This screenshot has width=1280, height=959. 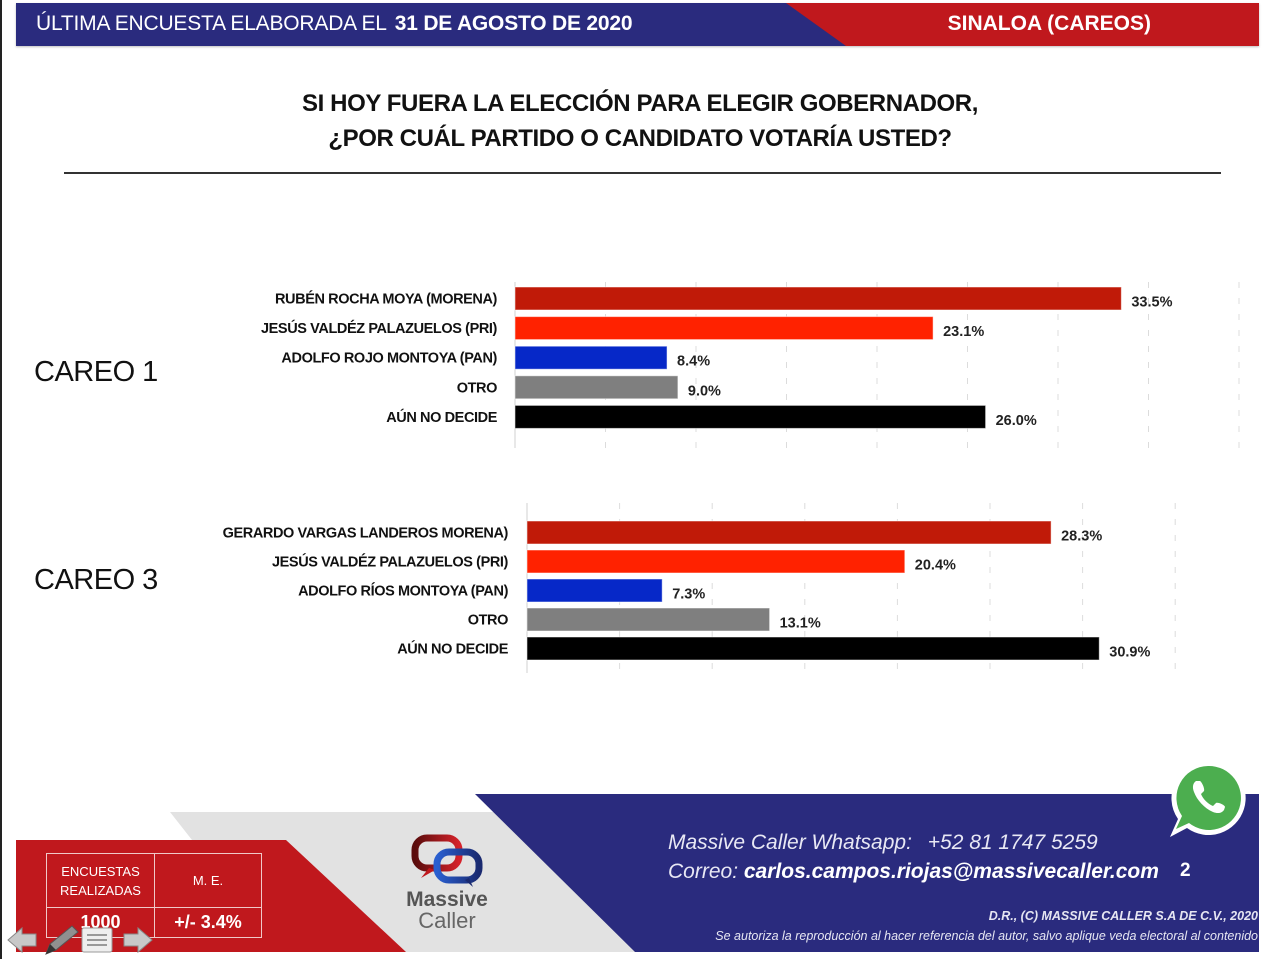 I want to click on email-address: carlos.campos.riojas@massivecaller.com, so click(x=951, y=871).